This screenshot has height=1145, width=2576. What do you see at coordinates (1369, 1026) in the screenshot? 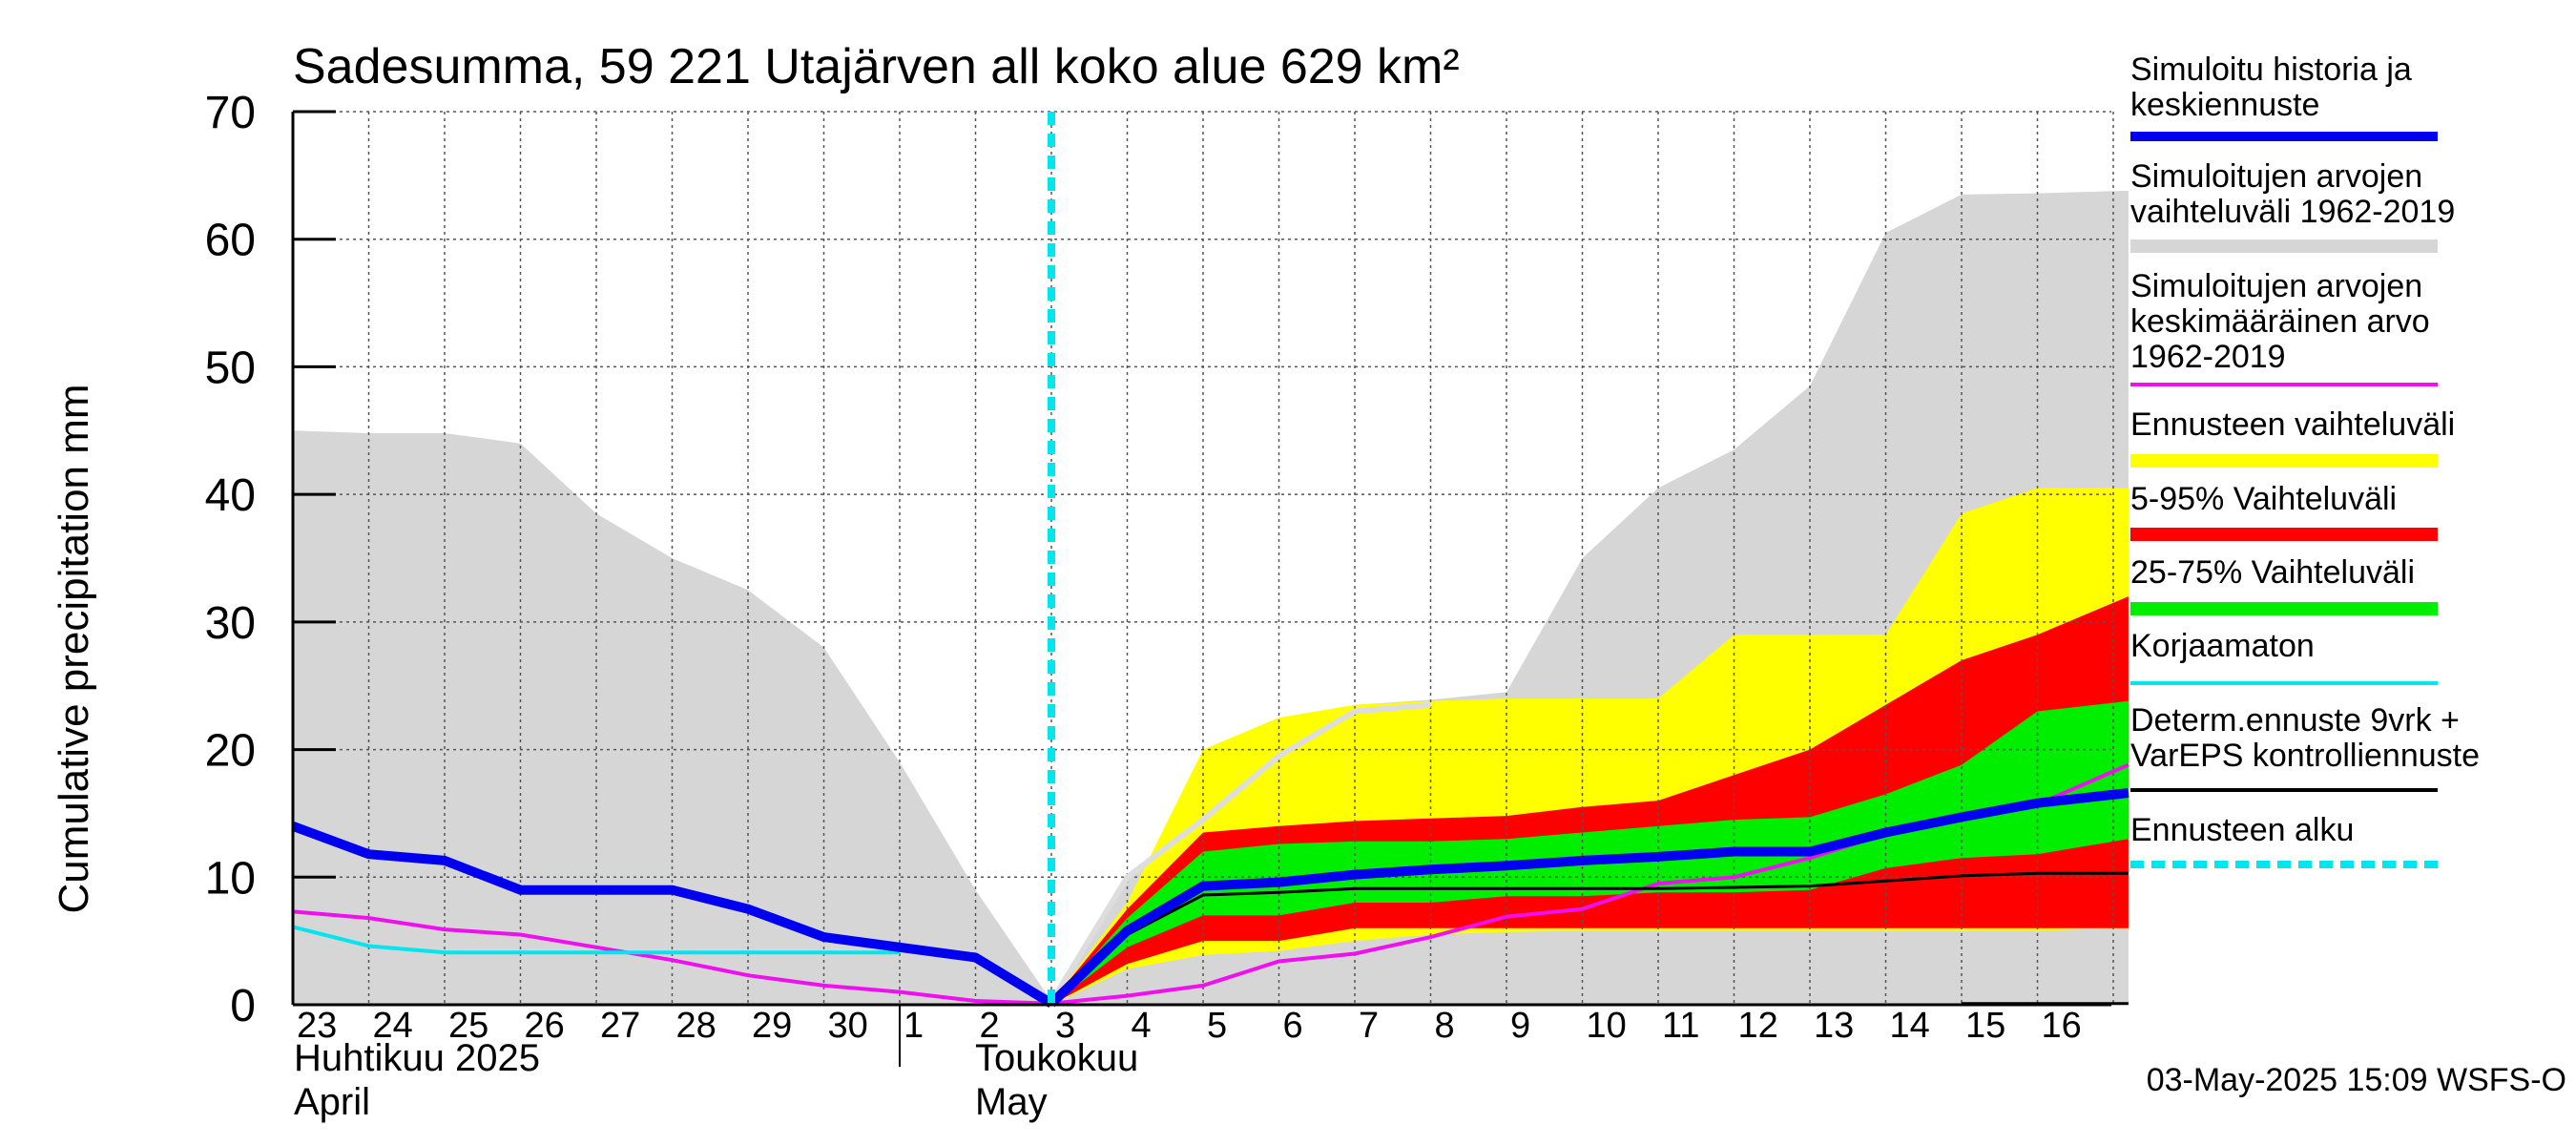
I see `x-tick-label: 7` at bounding box center [1369, 1026].